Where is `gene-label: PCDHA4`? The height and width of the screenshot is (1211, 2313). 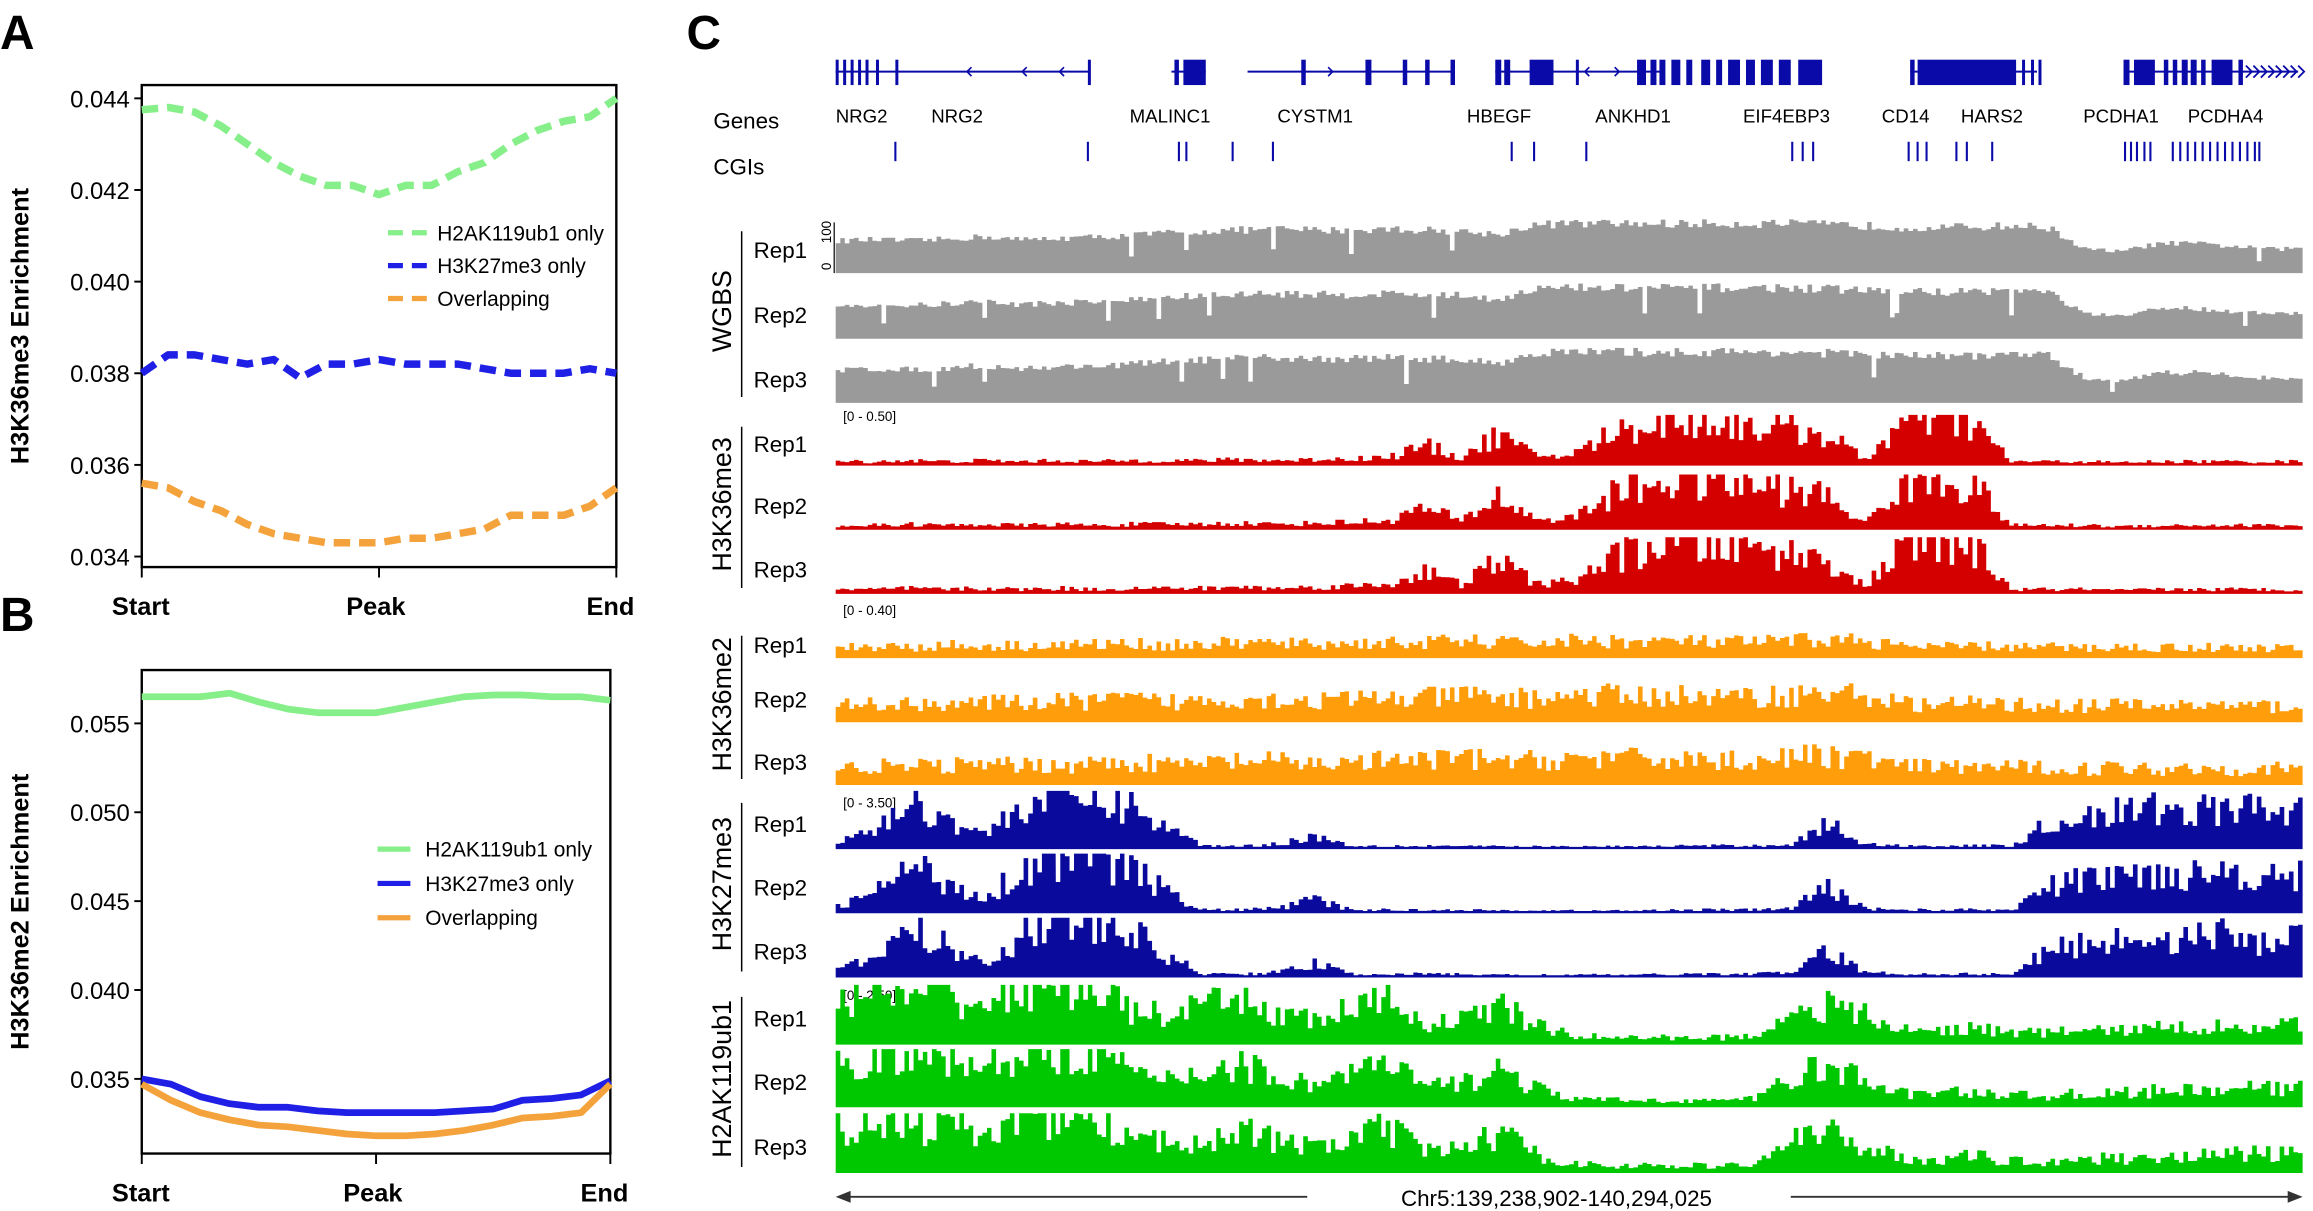 gene-label: PCDHA4 is located at coordinates (2226, 115).